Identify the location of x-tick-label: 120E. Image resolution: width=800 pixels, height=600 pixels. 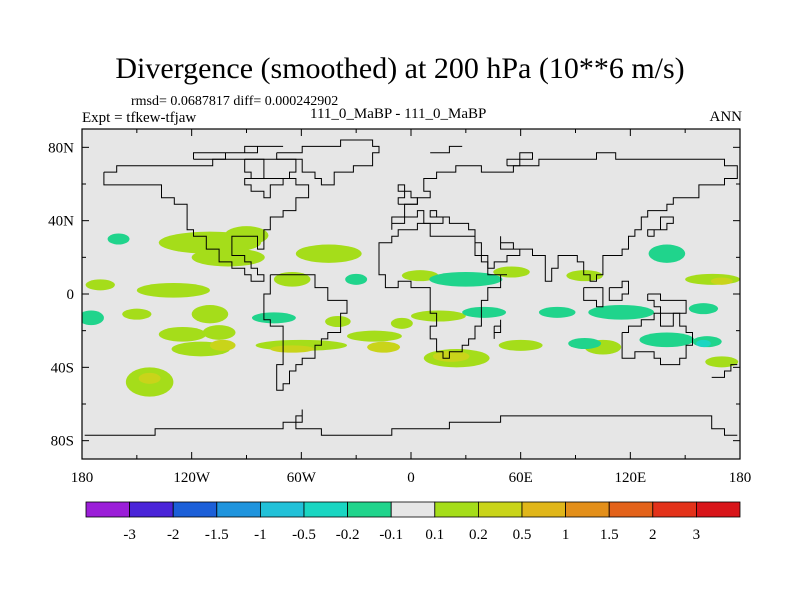
(630, 478).